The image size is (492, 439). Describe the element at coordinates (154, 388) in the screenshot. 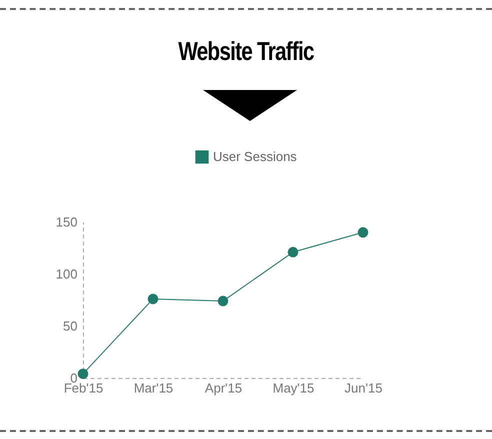

I see `x-tick-label: Mar'15` at that location.